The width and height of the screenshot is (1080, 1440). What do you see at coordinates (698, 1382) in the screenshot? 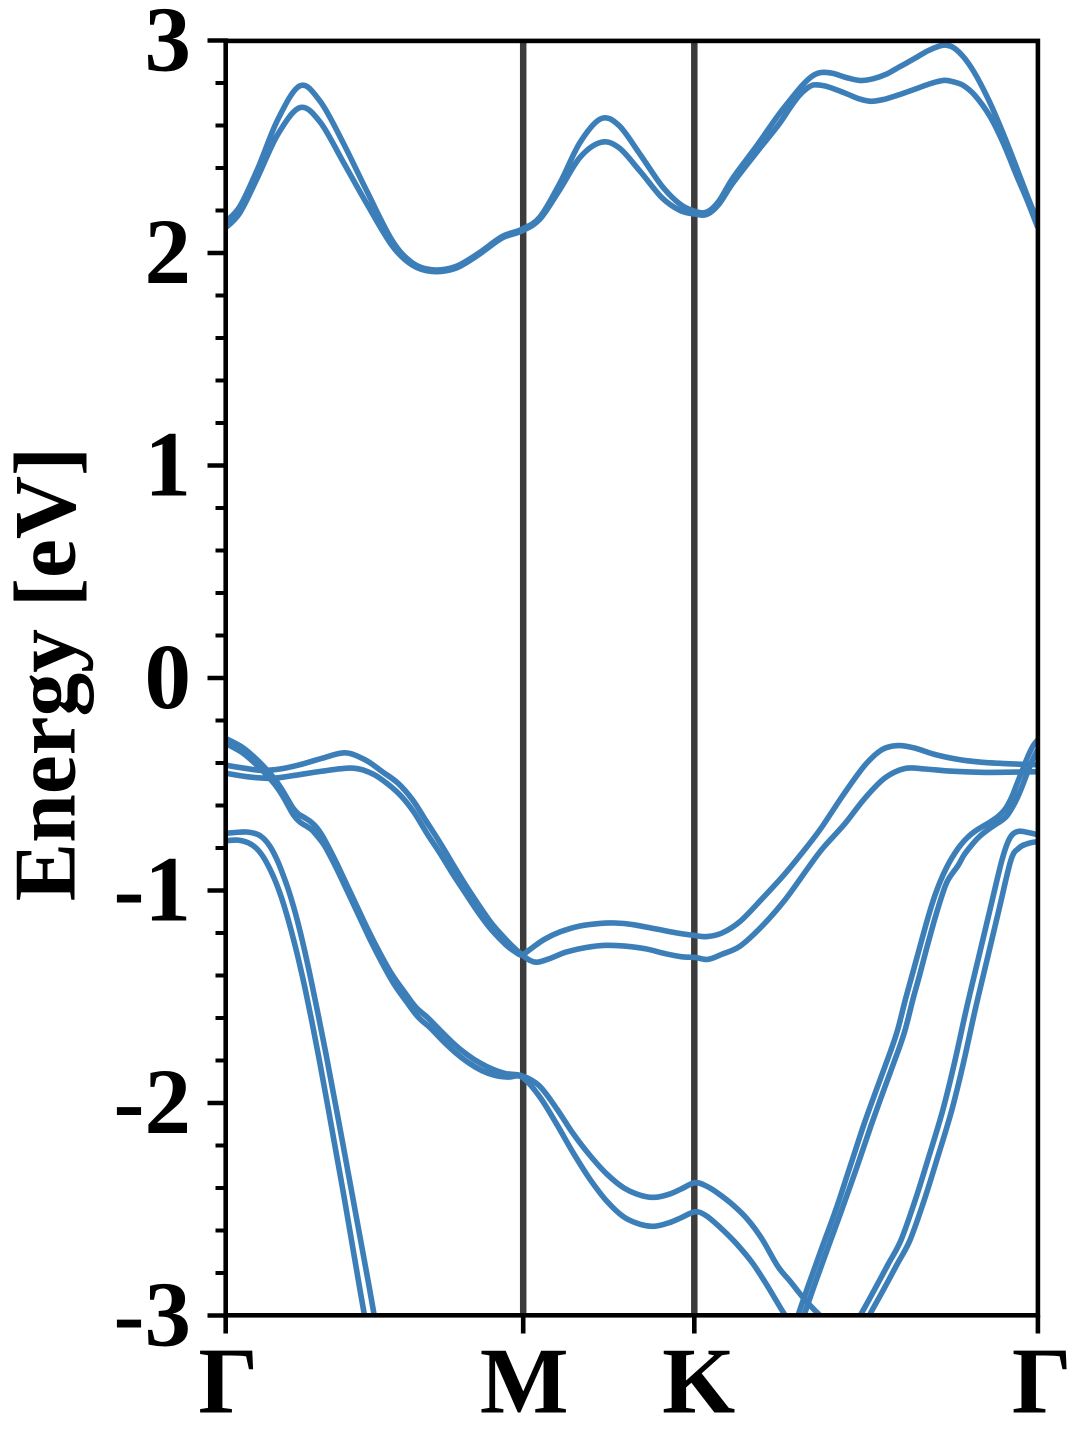
I see `svg-text: K` at bounding box center [698, 1382].